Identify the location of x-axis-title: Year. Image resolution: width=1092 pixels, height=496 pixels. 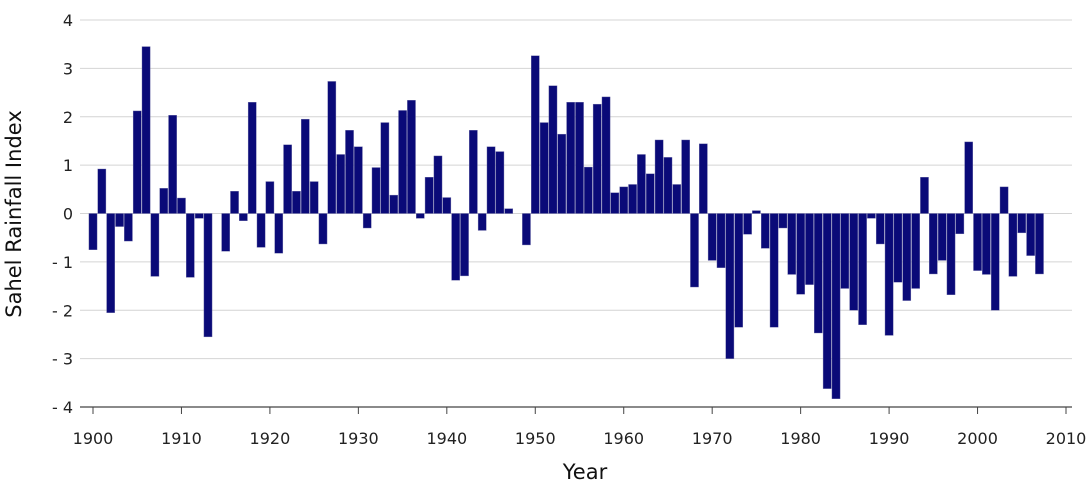
(585, 472).